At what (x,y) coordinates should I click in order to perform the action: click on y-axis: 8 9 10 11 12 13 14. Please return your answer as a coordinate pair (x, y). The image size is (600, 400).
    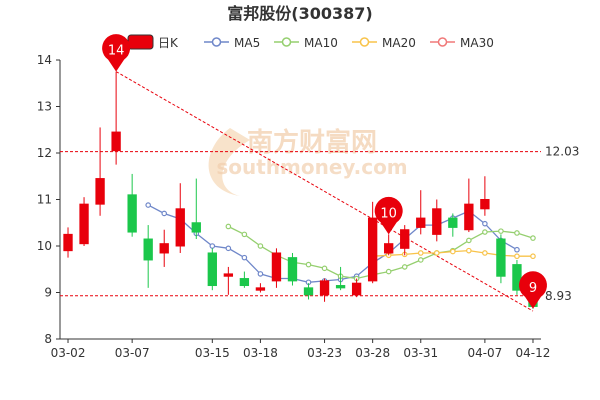
    Looking at the image, I should click on (48, 199).